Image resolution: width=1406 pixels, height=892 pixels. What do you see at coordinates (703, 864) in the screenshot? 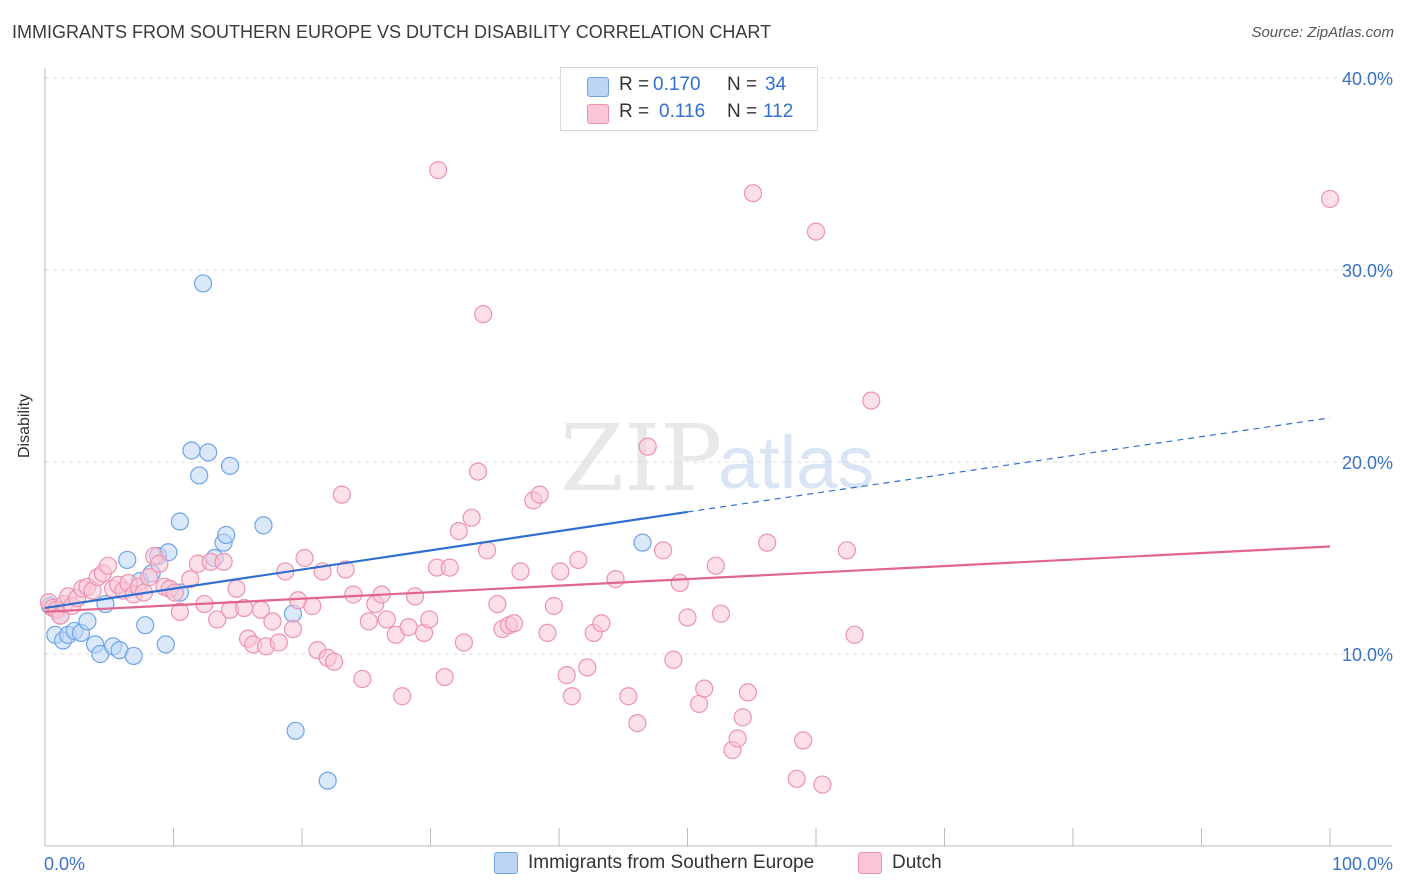
I see `legend-series: Immigrants from Southern Europe Dutch` at bounding box center [703, 864].